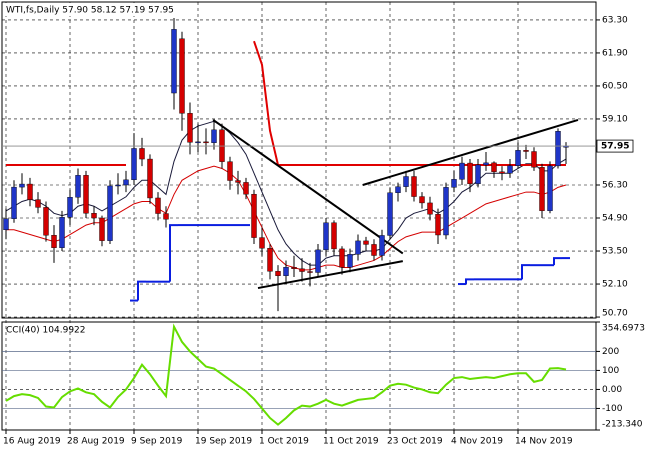  I want to click on x-tick-label: 11 Oct 2019, so click(351, 442).